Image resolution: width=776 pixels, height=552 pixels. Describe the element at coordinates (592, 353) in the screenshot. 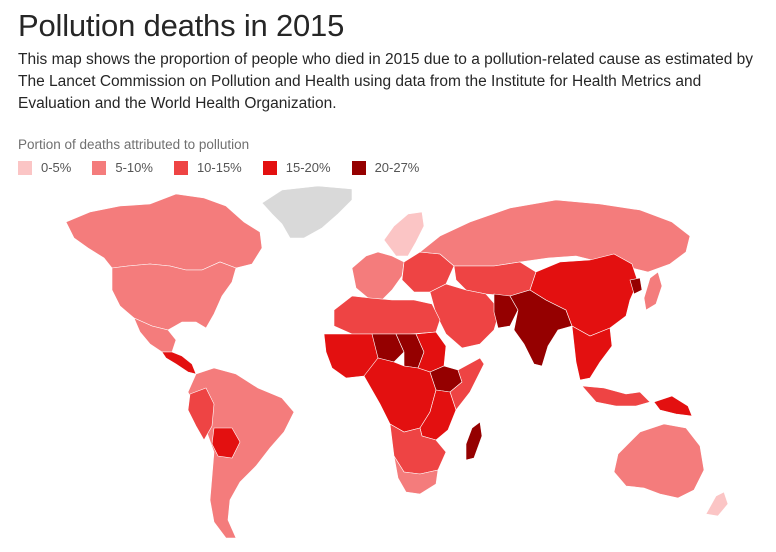

I see `region-southeast-asia` at that location.